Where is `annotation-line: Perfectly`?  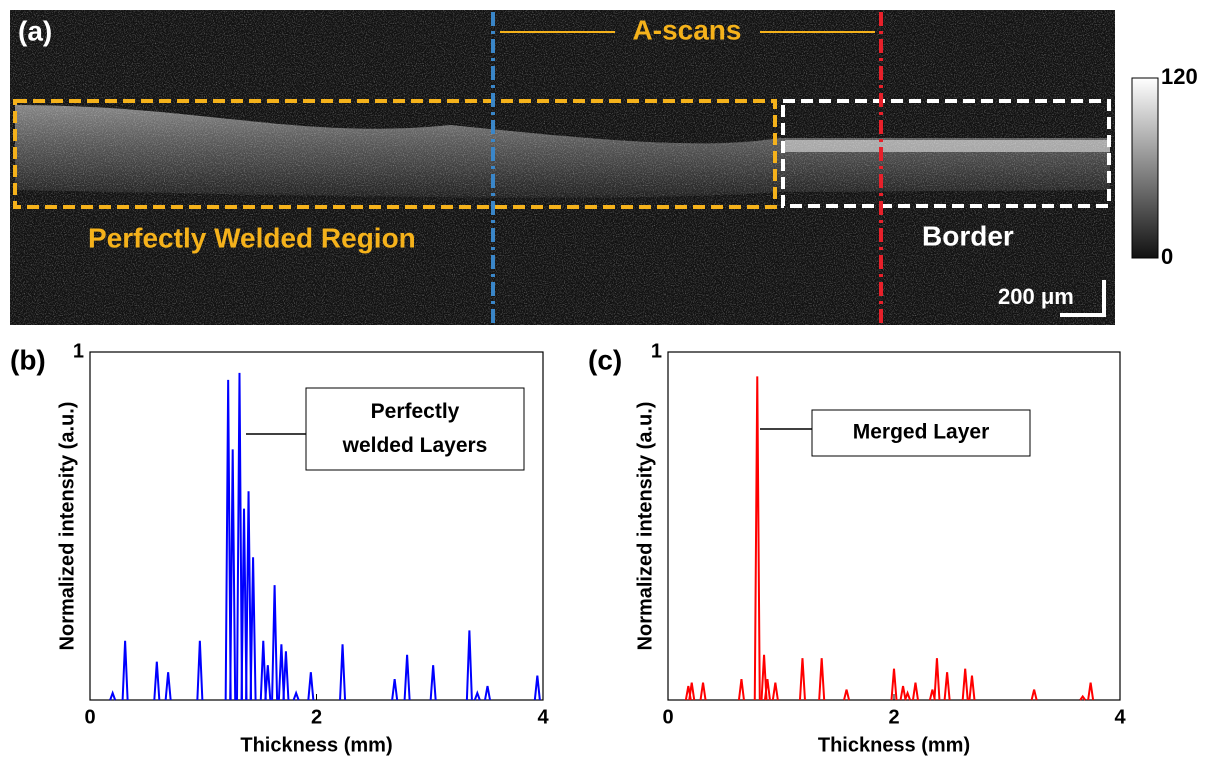 annotation-line: Perfectly is located at coordinates (415, 411).